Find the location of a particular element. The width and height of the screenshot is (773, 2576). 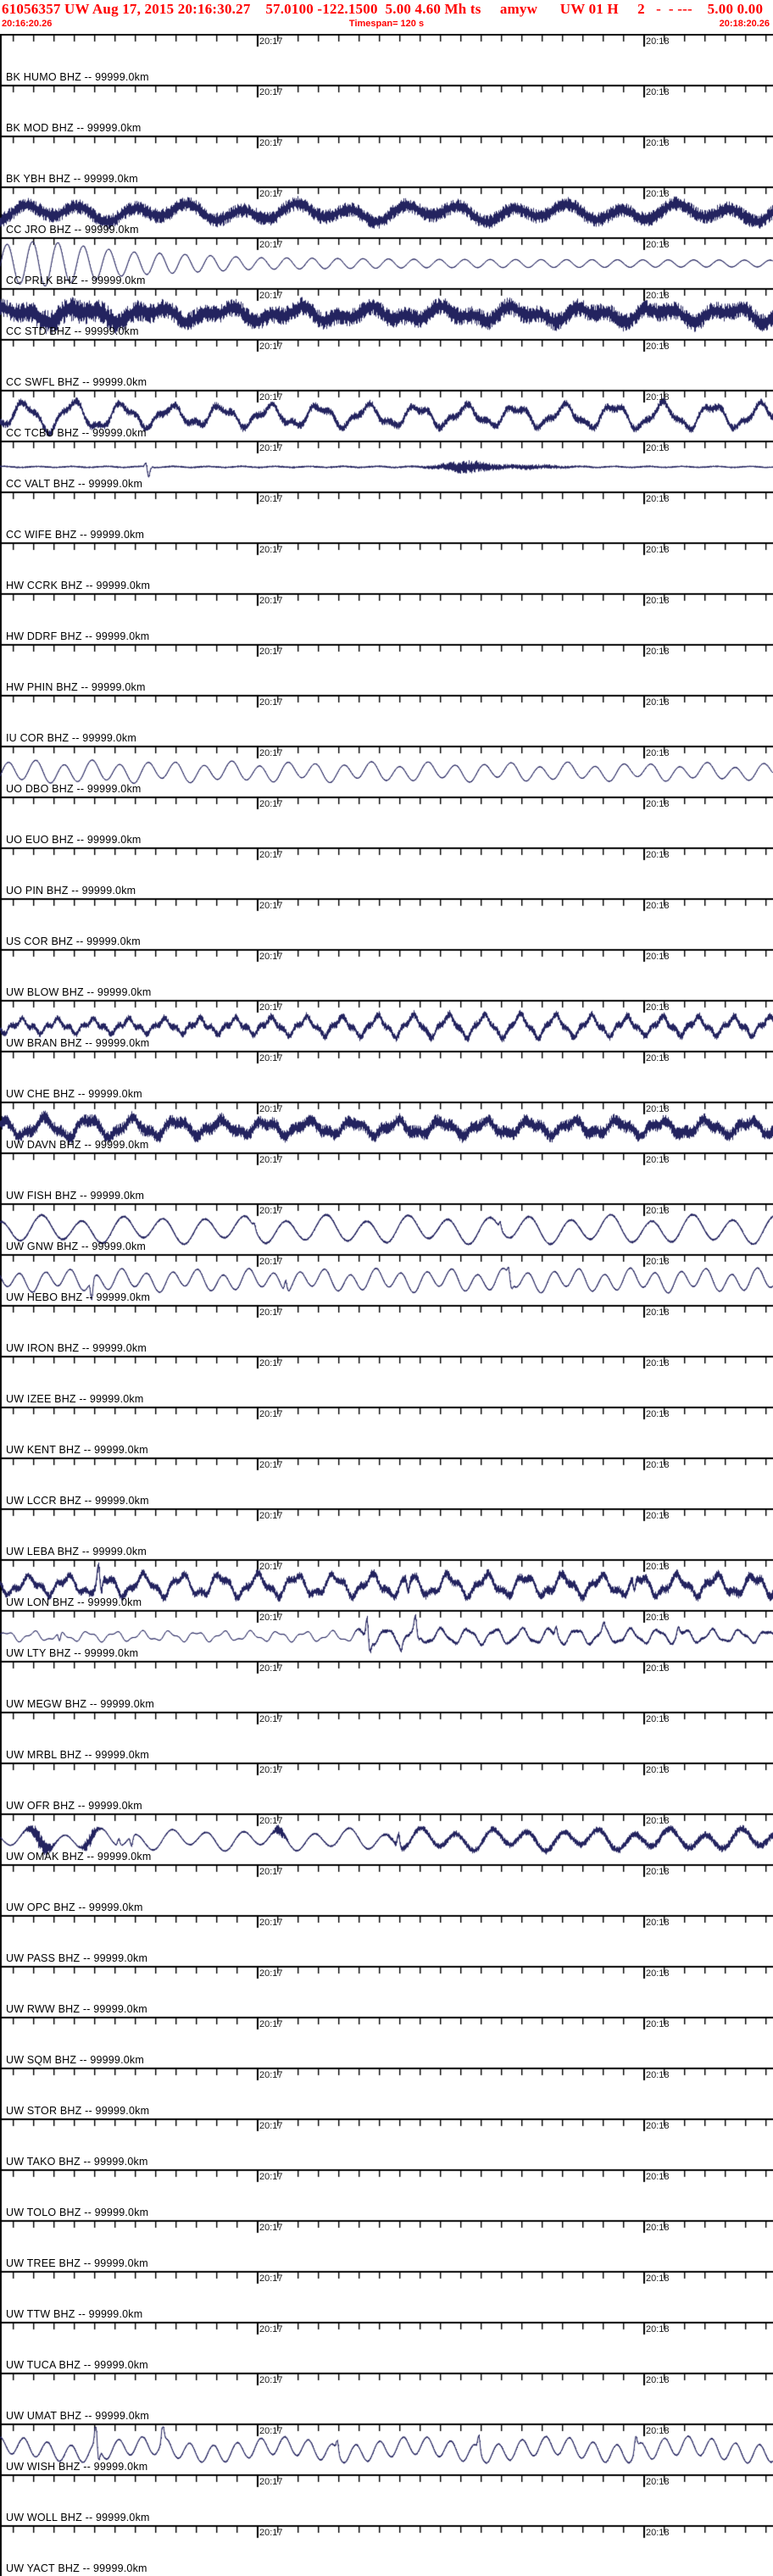

trace-row: 20:17 20:18 IU COR BHZ -- 99999.0km is located at coordinates (386, 720).